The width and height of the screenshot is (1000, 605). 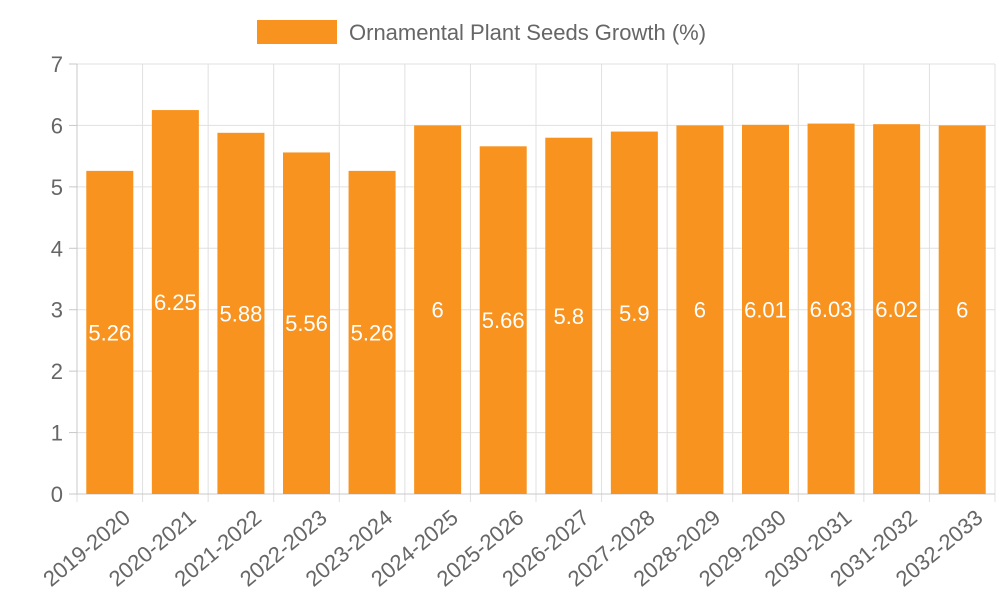 What do you see at coordinates (57, 248) in the screenshot?
I see `y-tick-label: 4` at bounding box center [57, 248].